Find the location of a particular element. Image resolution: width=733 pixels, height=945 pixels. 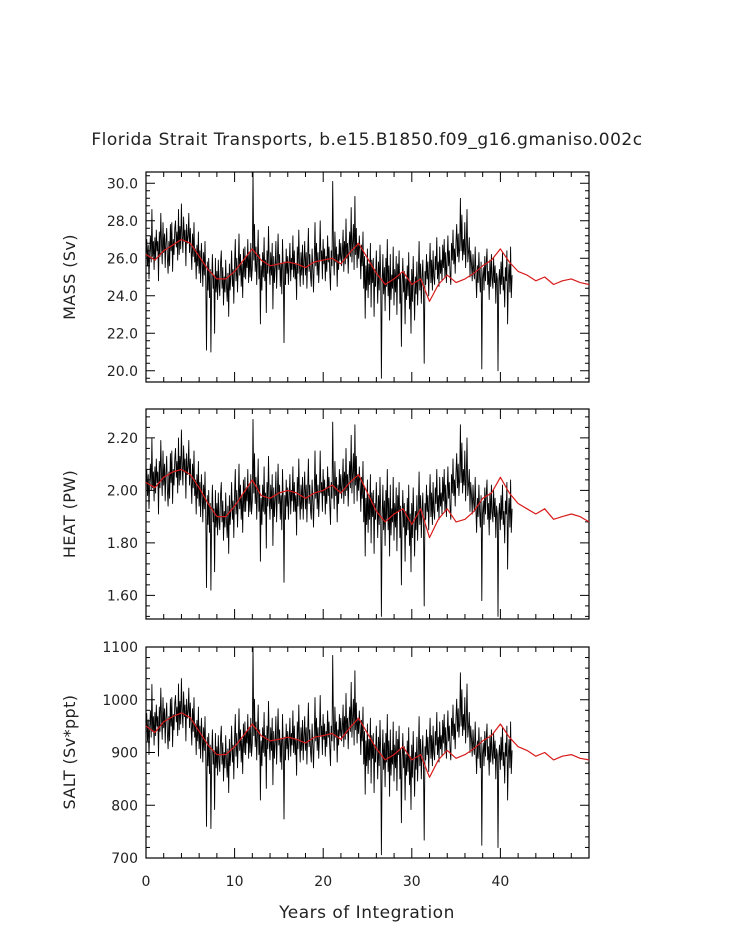

x-axis-tick-labels: 0 10 20 30 40 is located at coordinates (326, 882).